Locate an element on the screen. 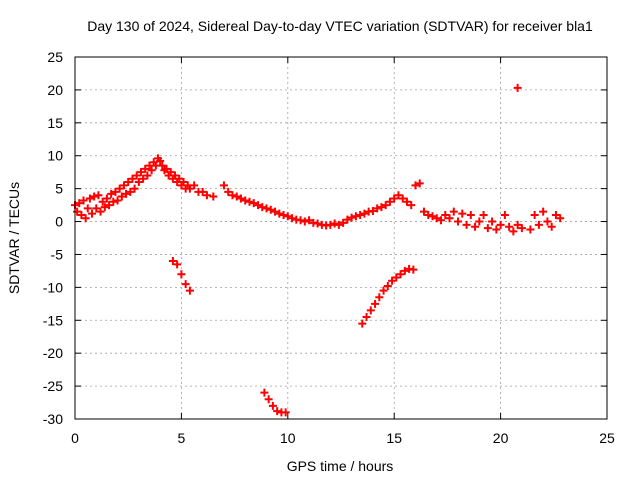 The width and height of the screenshot is (640, 480). y-tick-label: 25 is located at coordinates (55, 57).